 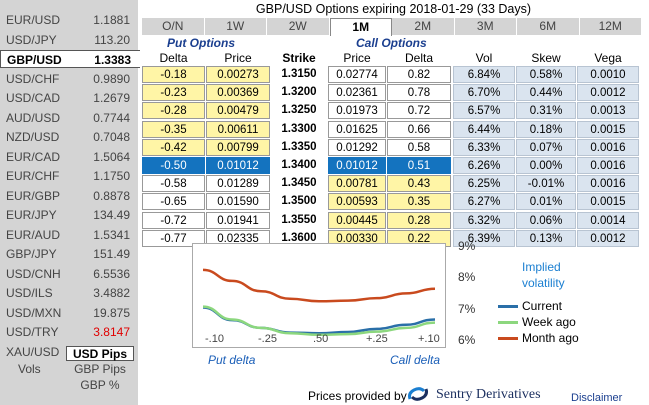 I want to click on pair-row-eurjpy: EUR/JPY 134.49, so click(x=69, y=215).